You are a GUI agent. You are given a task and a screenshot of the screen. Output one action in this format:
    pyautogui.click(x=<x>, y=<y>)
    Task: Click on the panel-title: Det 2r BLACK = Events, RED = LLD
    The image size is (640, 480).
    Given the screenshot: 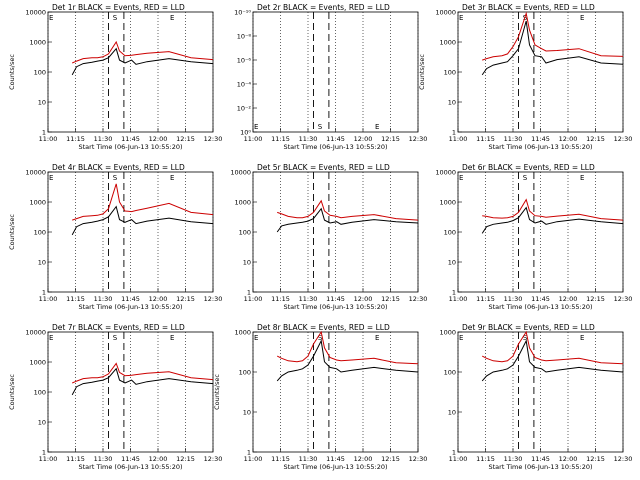 What is the action you would take?
    pyautogui.click(x=323, y=7)
    